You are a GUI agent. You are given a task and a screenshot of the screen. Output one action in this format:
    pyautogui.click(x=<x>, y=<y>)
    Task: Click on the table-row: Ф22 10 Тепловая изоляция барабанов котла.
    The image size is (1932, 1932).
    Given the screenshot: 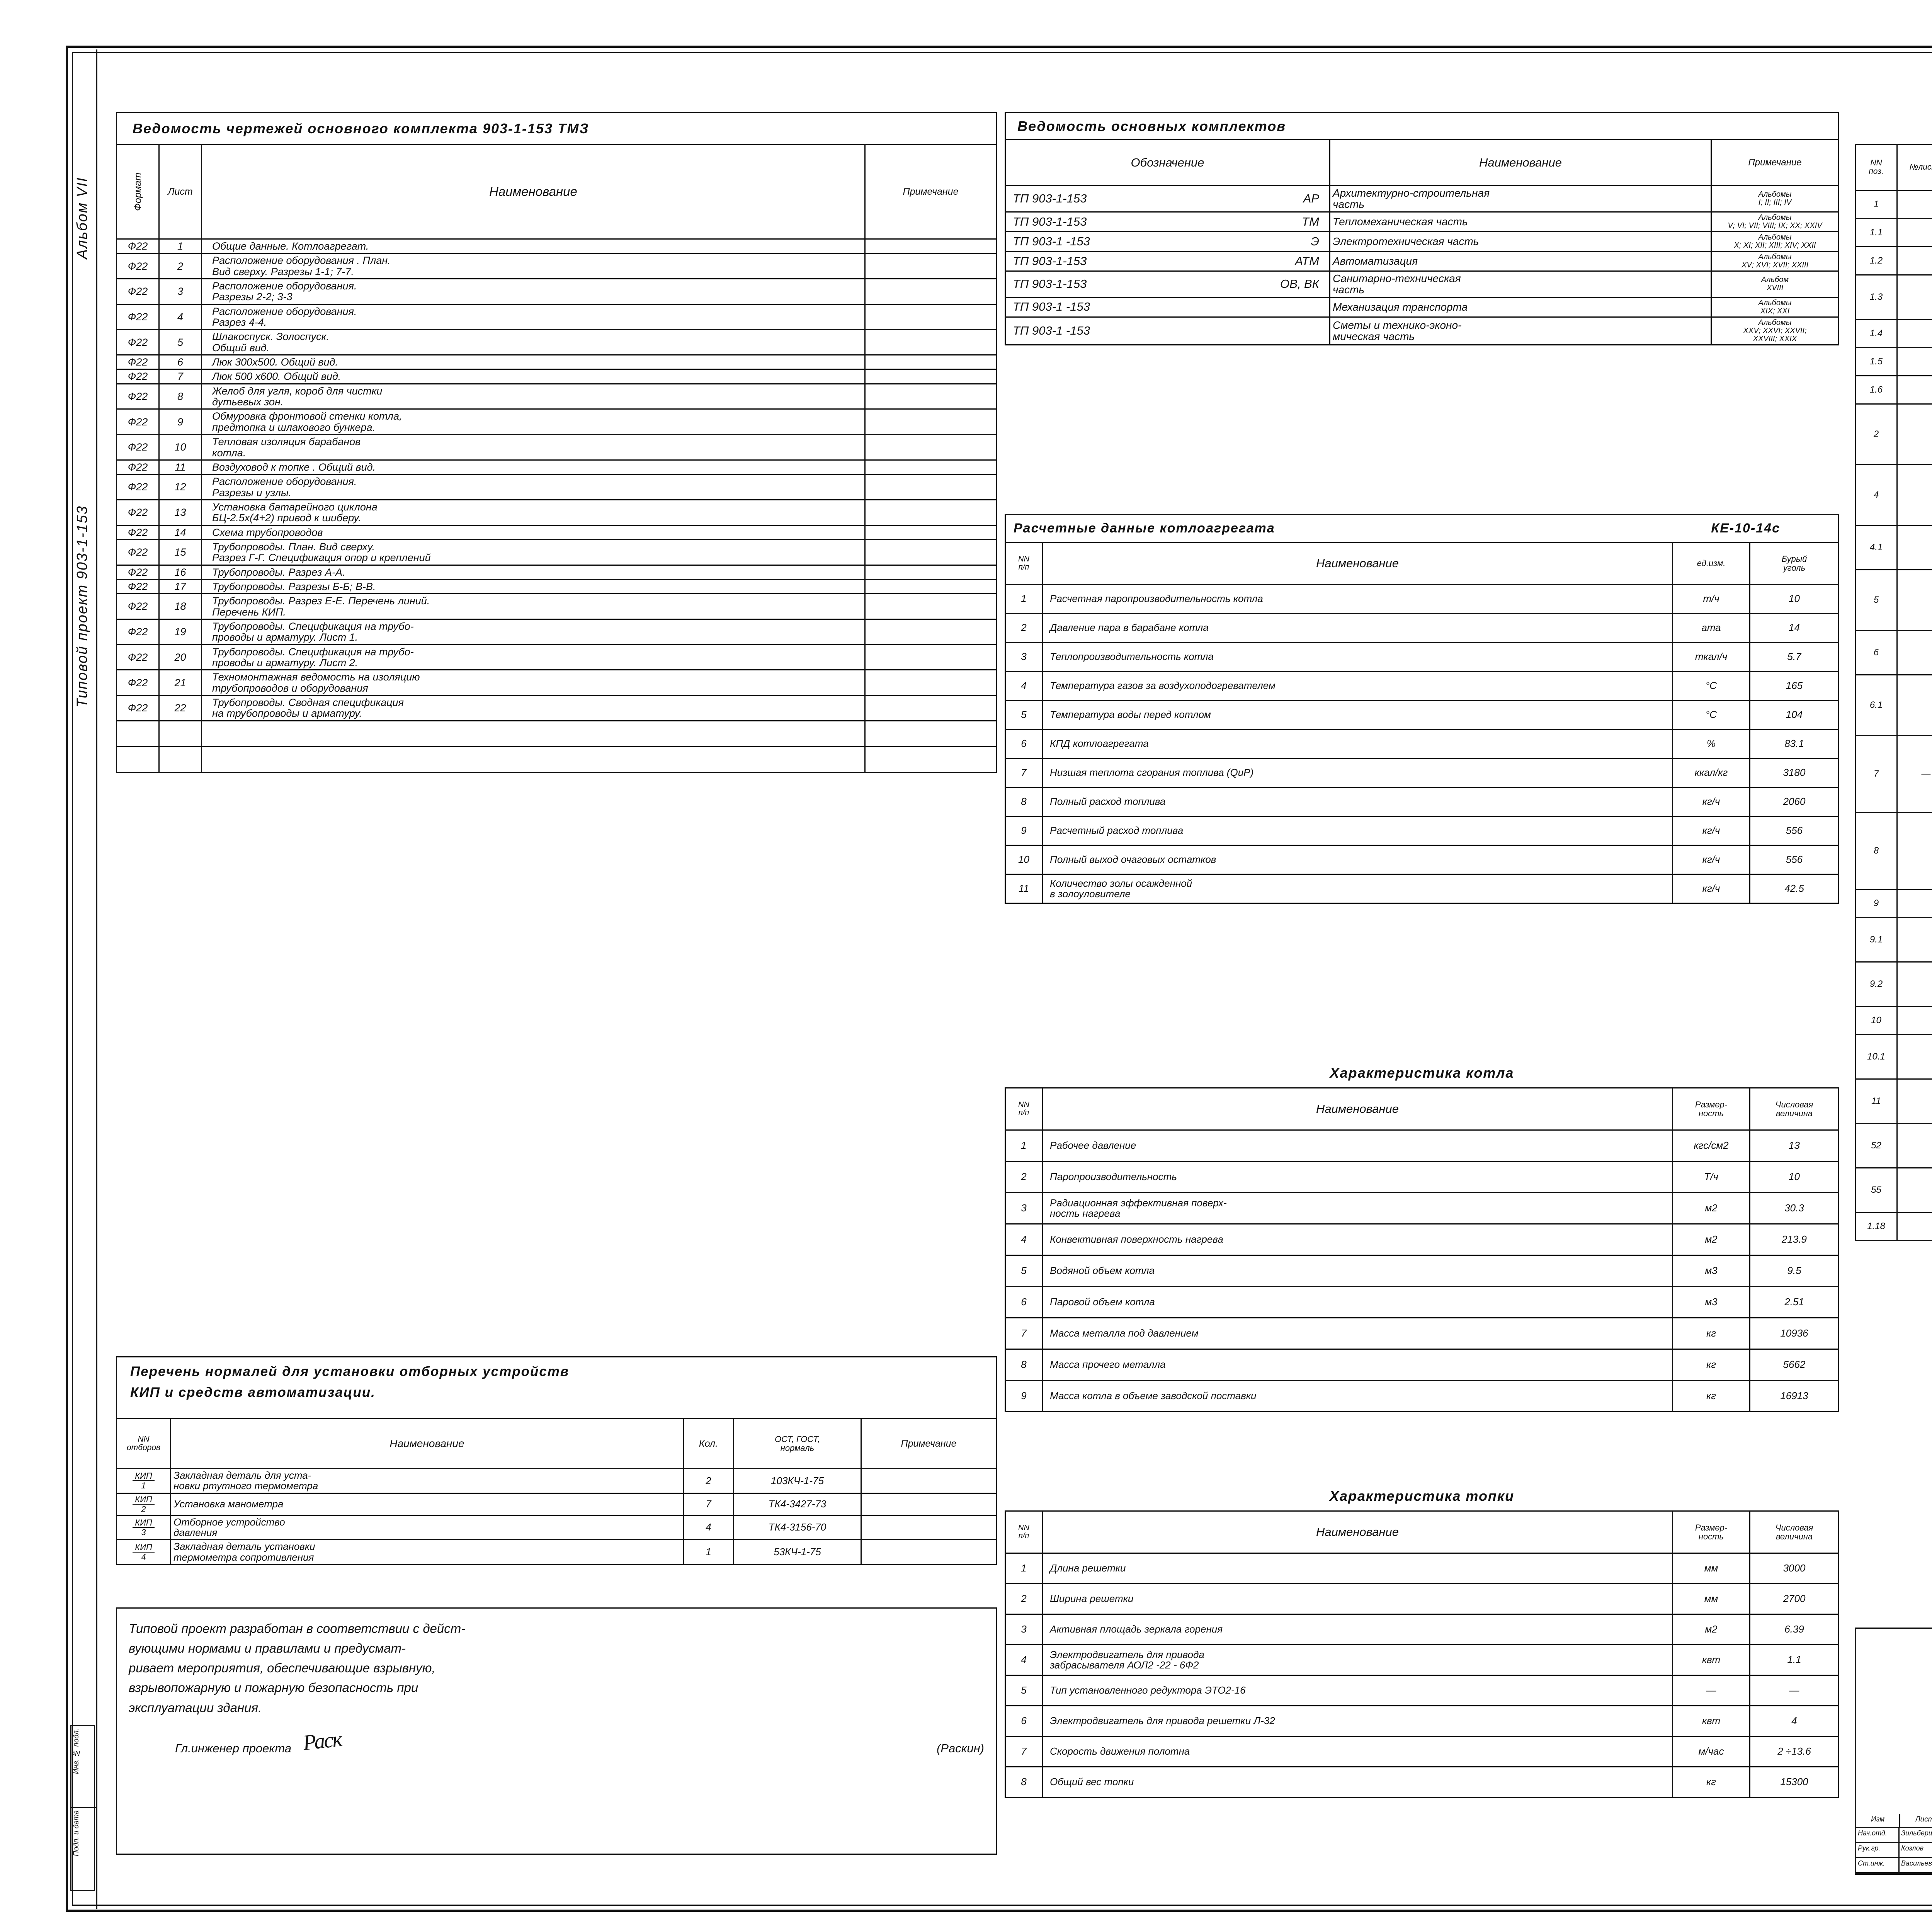 What is the action you would take?
    pyautogui.click(x=556, y=447)
    